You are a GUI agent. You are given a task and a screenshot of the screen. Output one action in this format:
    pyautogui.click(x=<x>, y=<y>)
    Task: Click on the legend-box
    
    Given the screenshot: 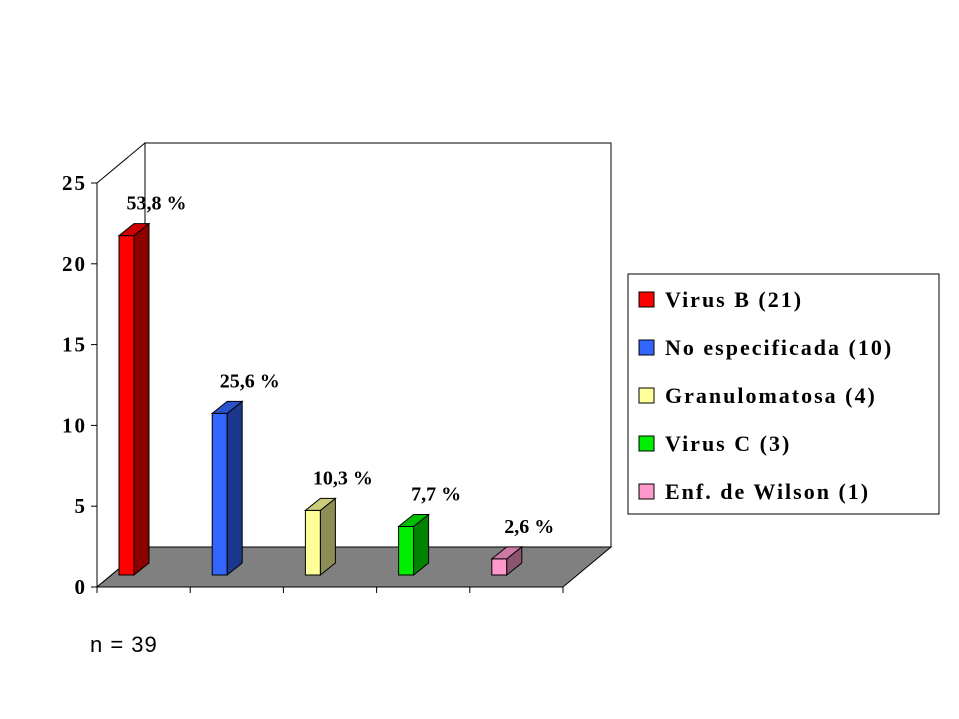 What is the action you would take?
    pyautogui.click(x=783, y=394)
    